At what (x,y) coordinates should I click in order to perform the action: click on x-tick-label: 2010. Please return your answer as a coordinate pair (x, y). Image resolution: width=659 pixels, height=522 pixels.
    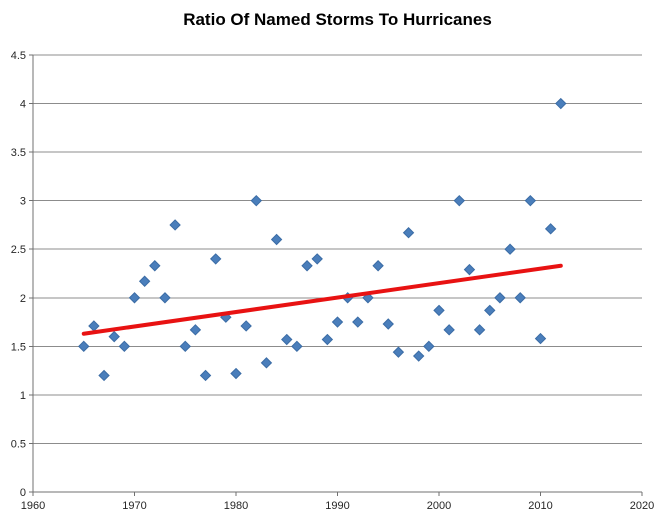
    Looking at the image, I should click on (540, 506).